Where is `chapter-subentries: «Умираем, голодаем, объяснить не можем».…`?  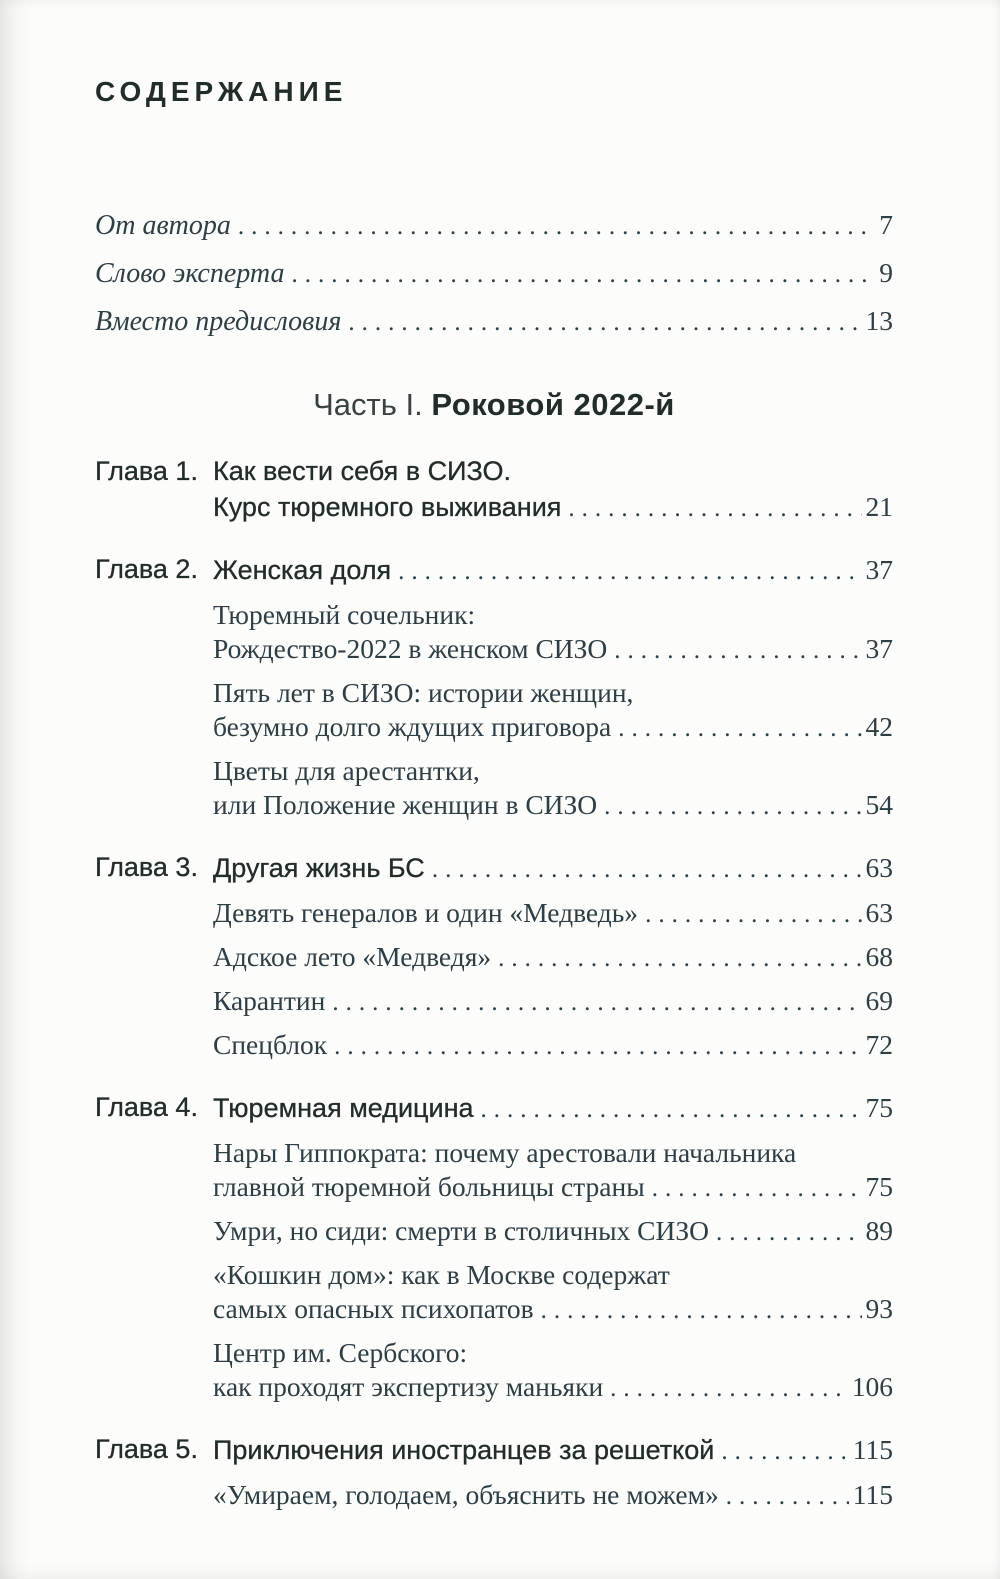
chapter-subentries: «Умираем, голодаем, объяснить не можем».… is located at coordinates (553, 1496).